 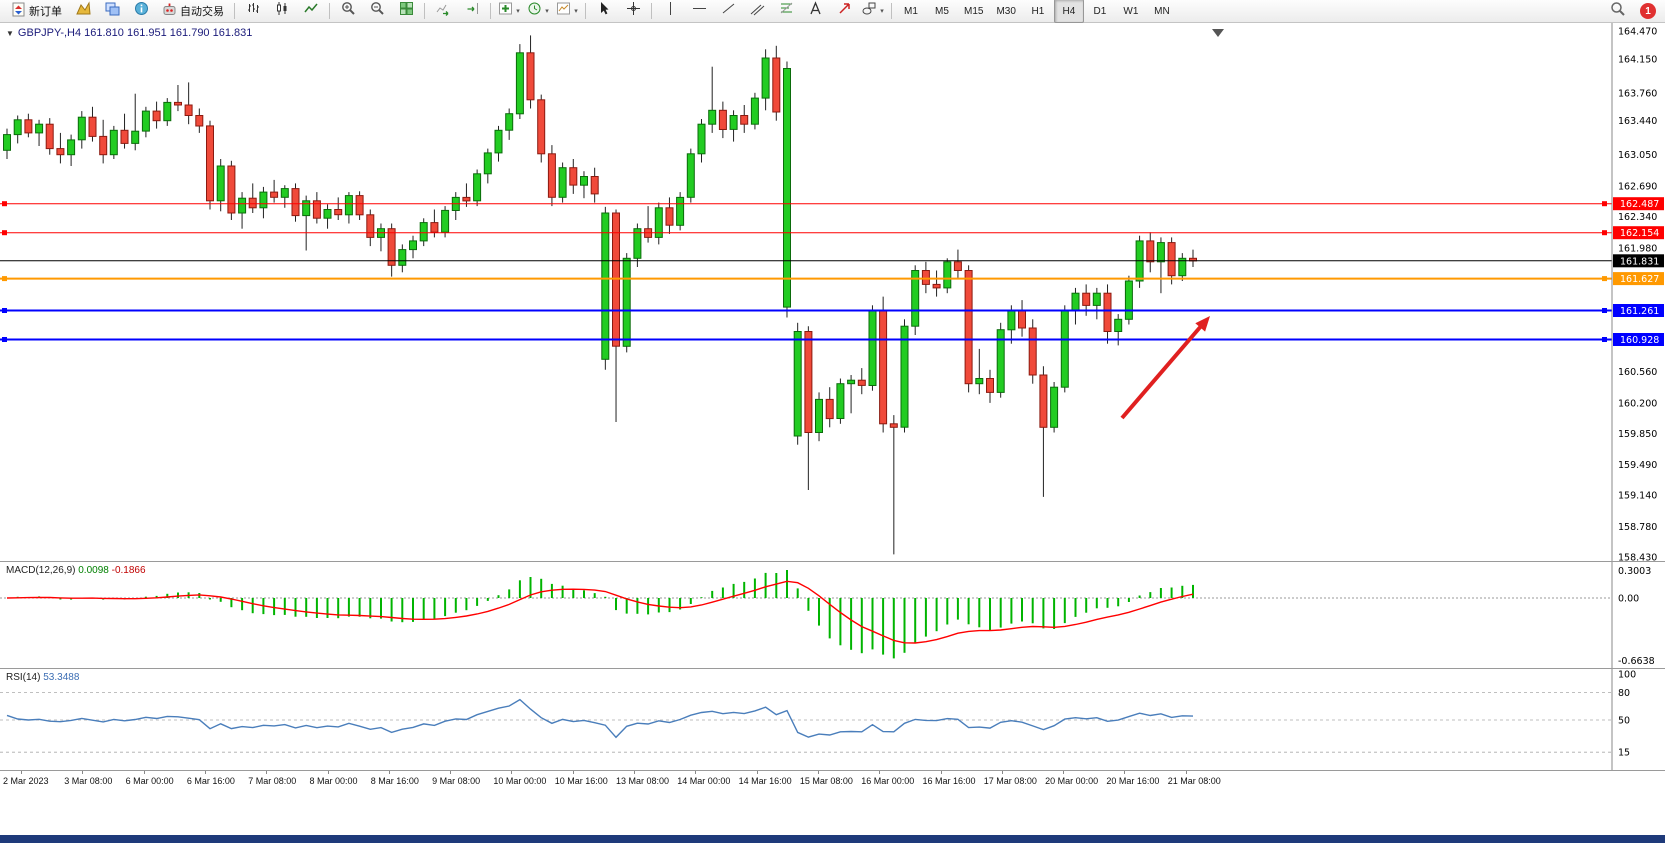 I want to click on timeframe-m30: M30, so click(x=1006, y=11).